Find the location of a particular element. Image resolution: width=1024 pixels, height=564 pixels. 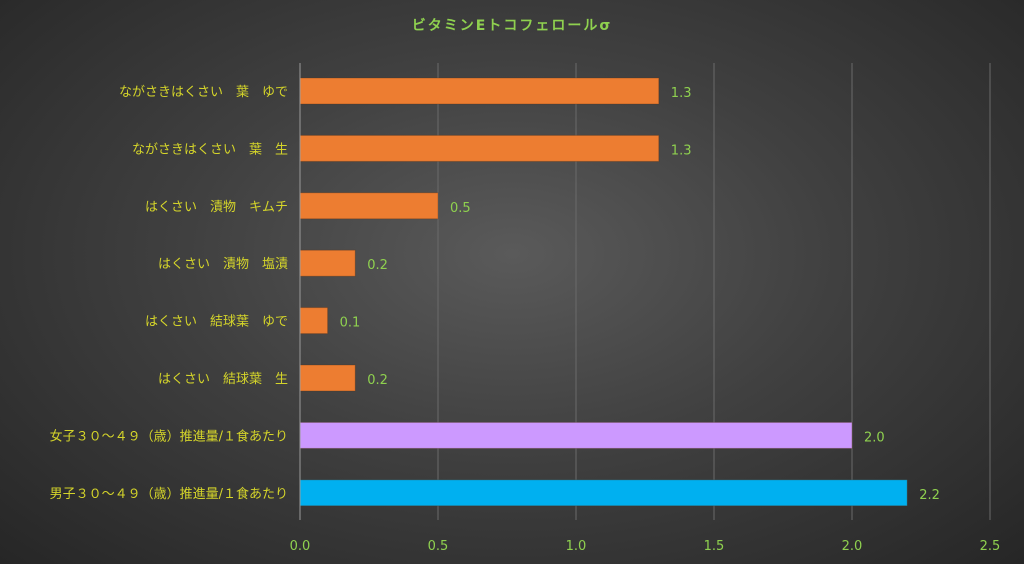

category-label: はくさい 結球葉 生 is located at coordinates (223, 379).